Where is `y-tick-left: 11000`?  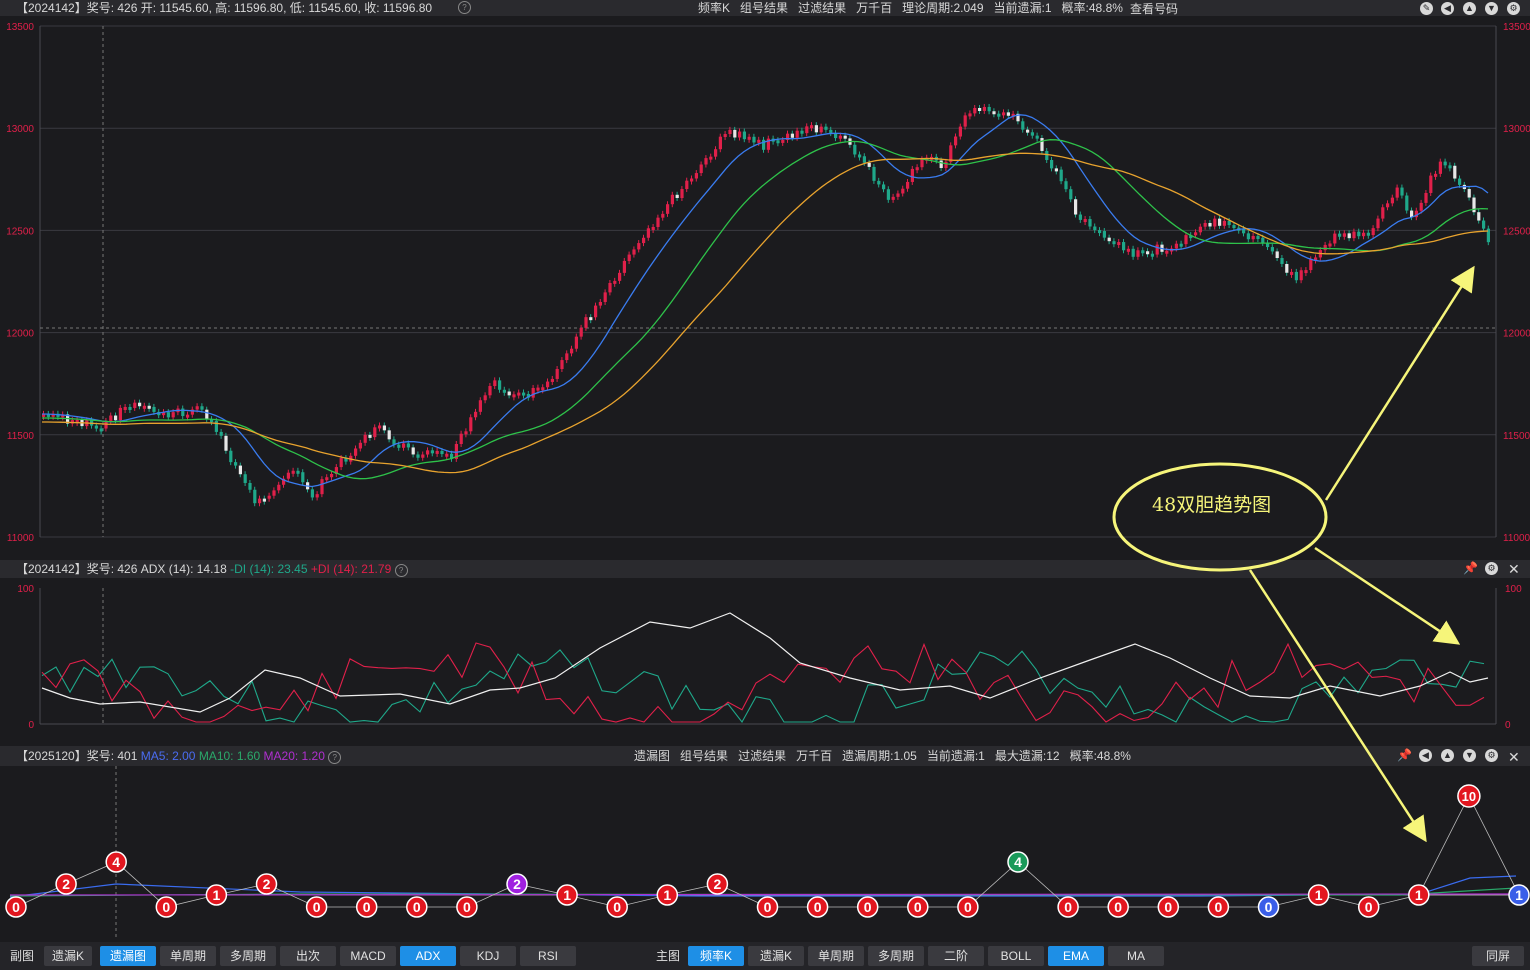
y-tick-left: 11000 is located at coordinates (21, 538).